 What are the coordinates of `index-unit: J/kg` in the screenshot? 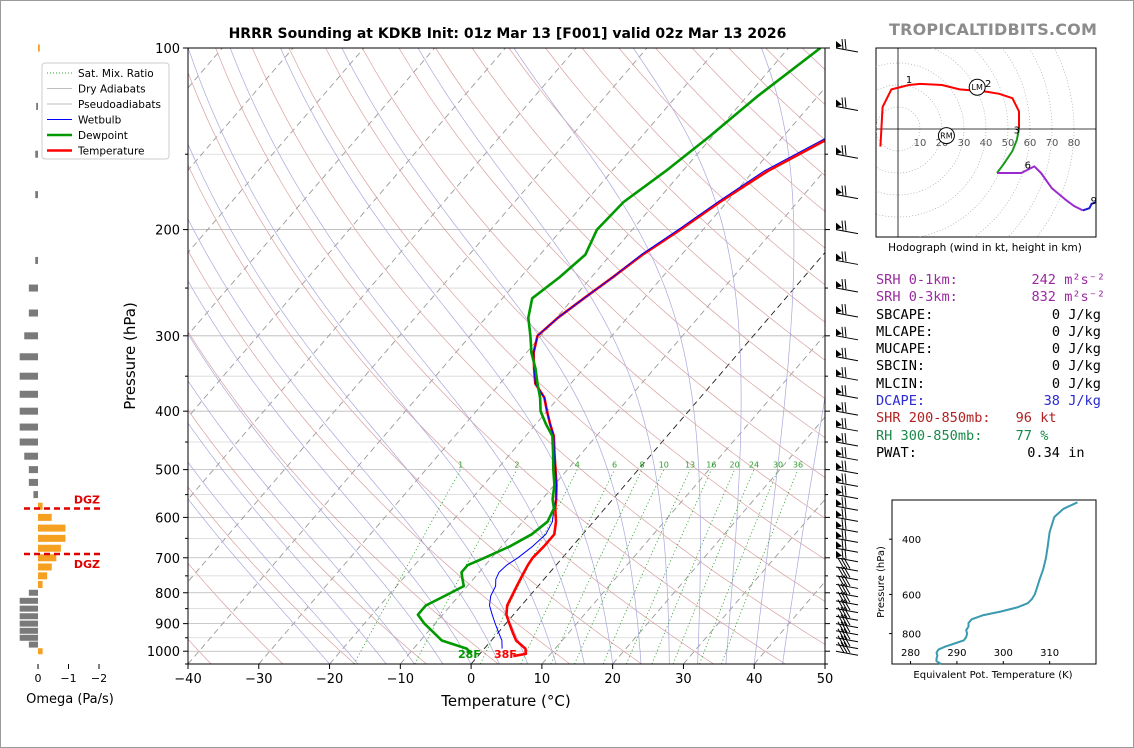 It's located at (1084, 366).